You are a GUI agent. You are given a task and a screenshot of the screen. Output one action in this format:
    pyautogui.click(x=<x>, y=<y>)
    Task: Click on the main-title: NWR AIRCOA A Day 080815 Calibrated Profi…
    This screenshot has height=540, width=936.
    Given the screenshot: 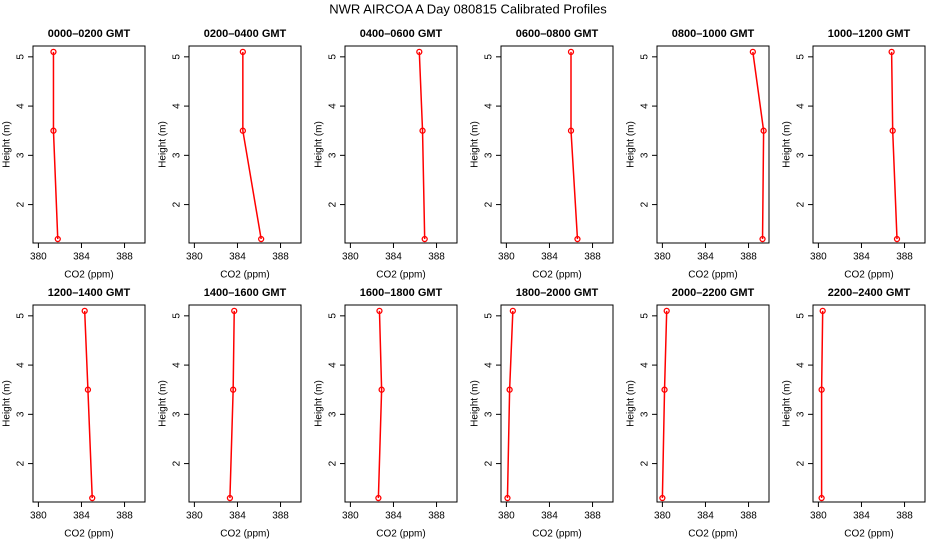 What is the action you would take?
    pyautogui.click(x=468, y=8)
    